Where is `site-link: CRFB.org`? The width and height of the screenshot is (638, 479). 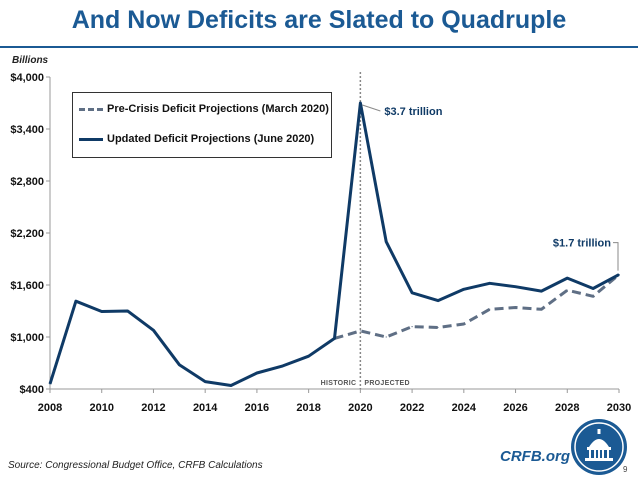 site-link: CRFB.org is located at coordinates (535, 456).